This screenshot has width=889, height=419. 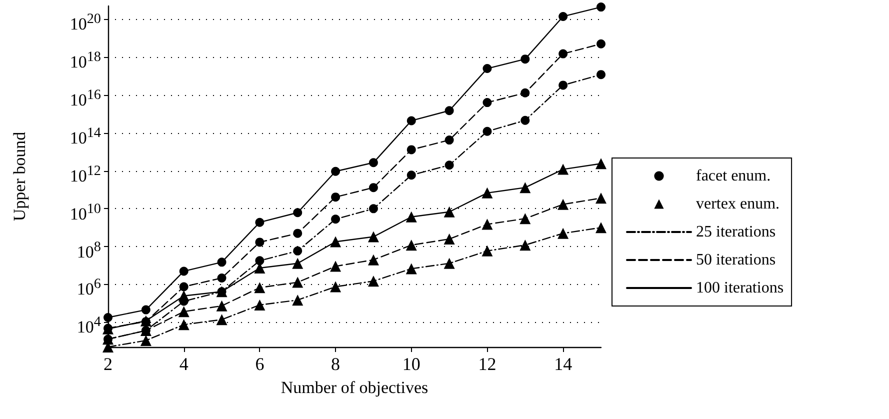 What do you see at coordinates (85, 22) in the screenshot?
I see `y-tick-label: 10$^{20}$` at bounding box center [85, 22].